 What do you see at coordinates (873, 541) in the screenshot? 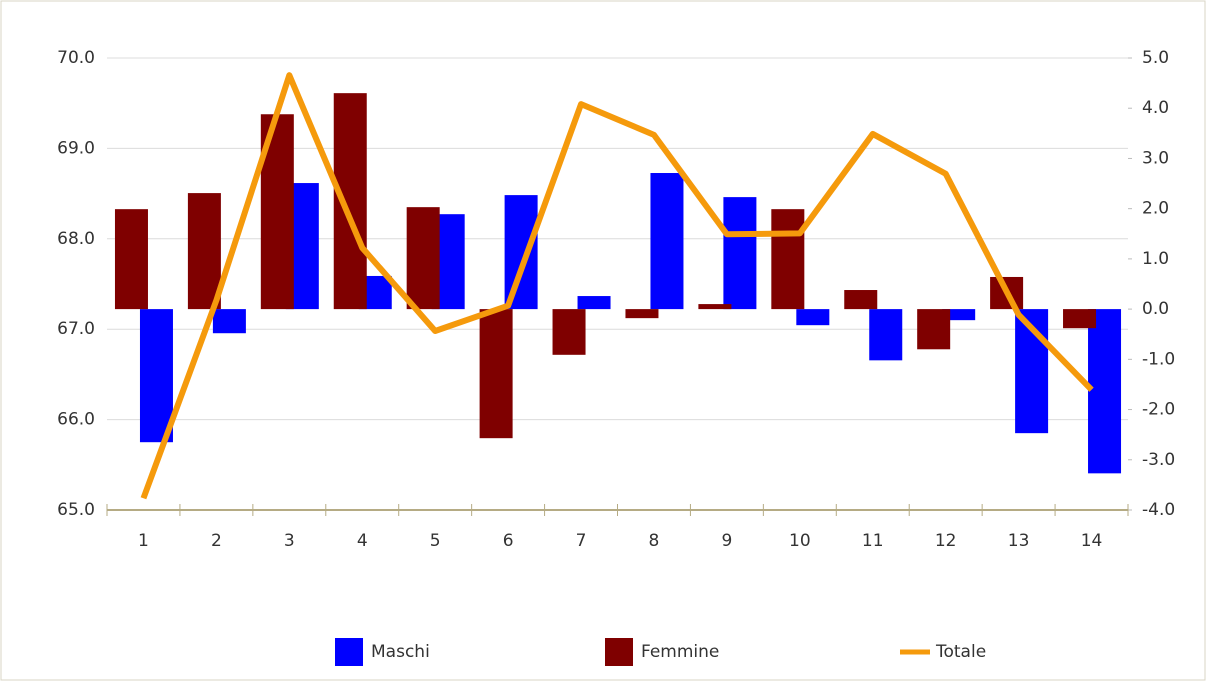
I see `x-tick-label: 11` at bounding box center [873, 541].